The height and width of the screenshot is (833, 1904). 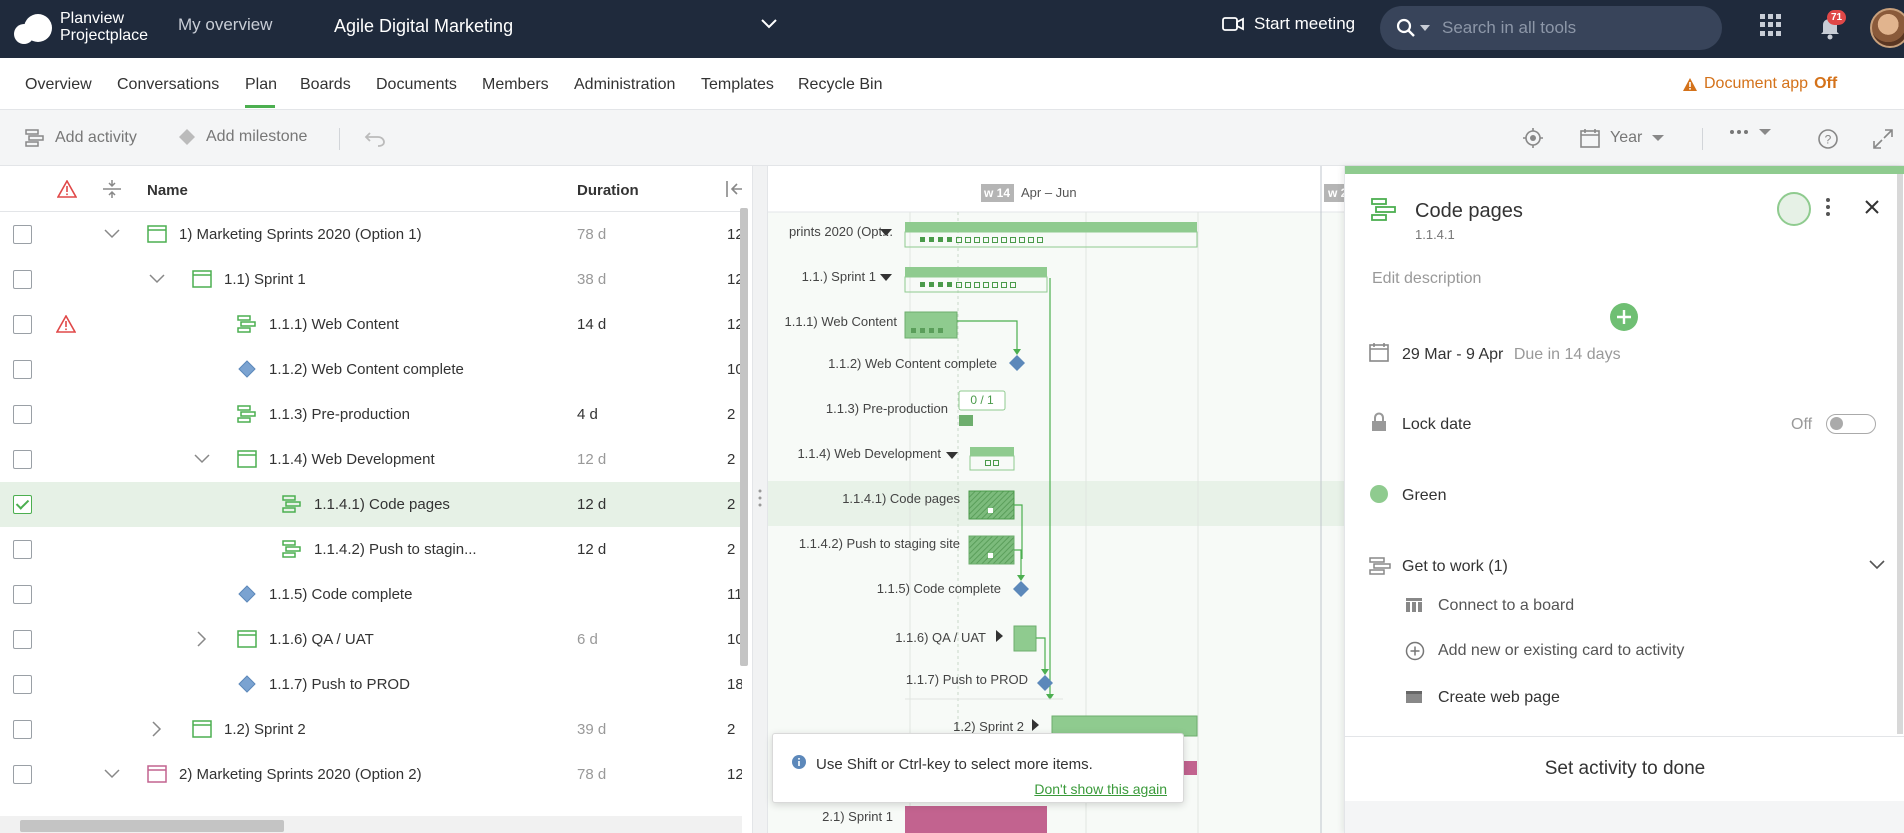 I want to click on more-options-button, so click(x=1750, y=132).